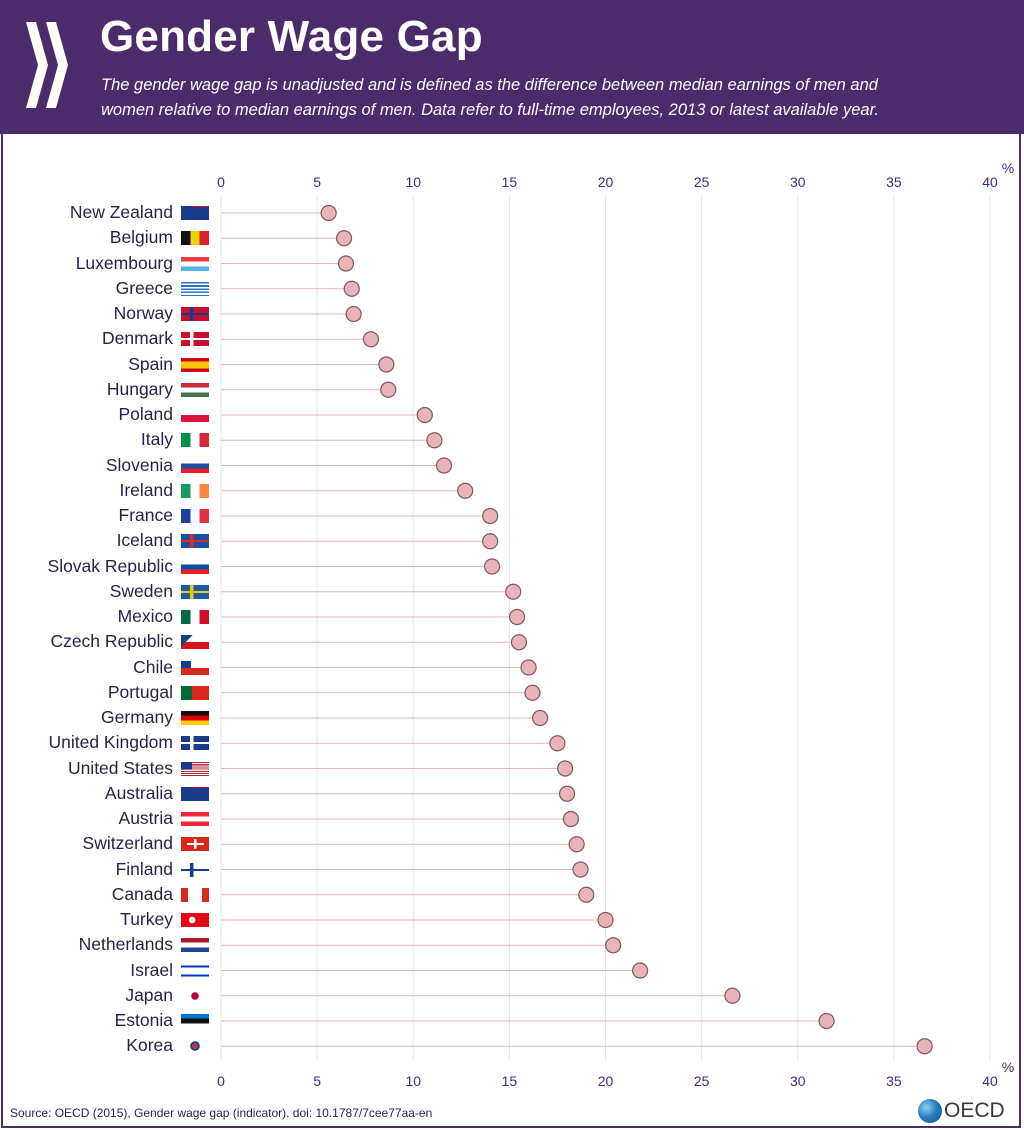  Describe the element at coordinates (111, 641) in the screenshot. I see `country-label: Czech Republic` at that location.